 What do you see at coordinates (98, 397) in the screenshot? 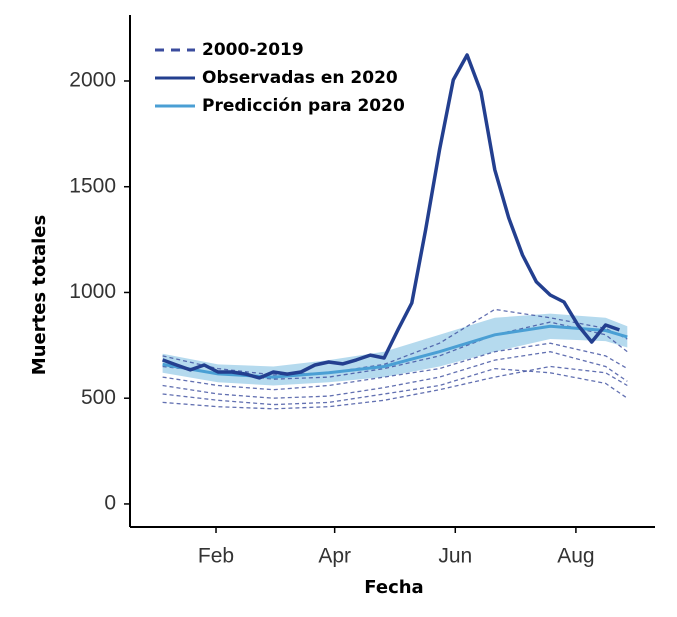
I see `y-tick-label: 500` at bounding box center [98, 397].